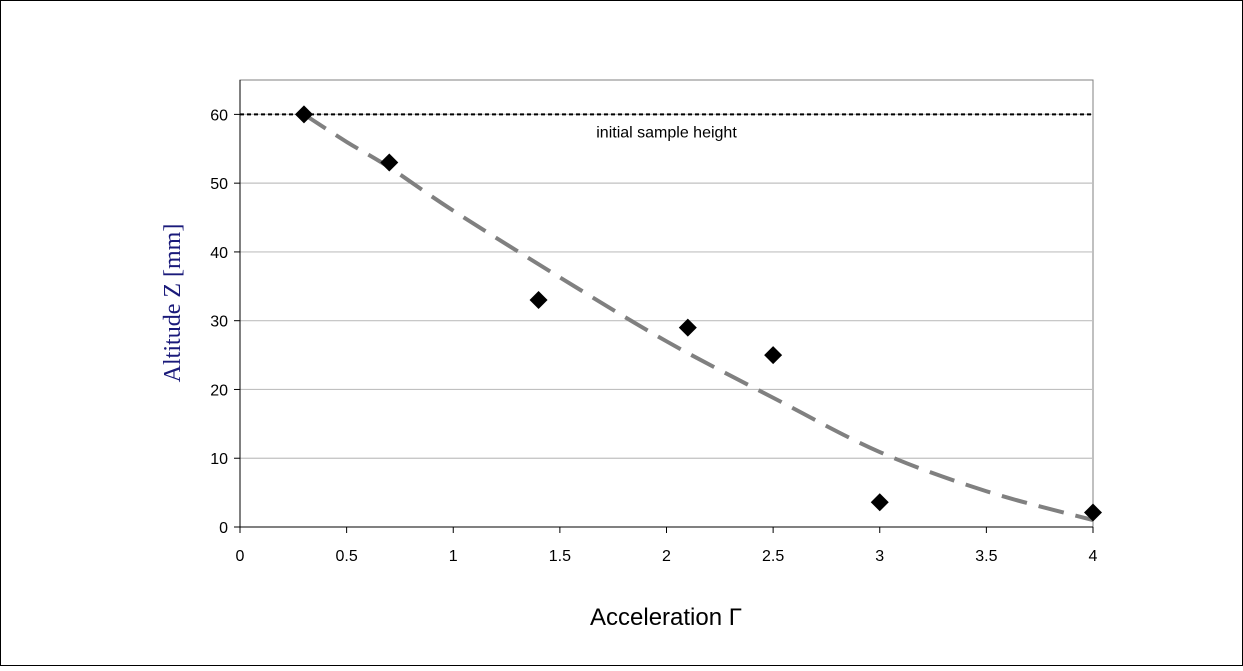 The width and height of the screenshot is (1243, 671). What do you see at coordinates (219, 115) in the screenshot?
I see `y-tick-label: 60` at bounding box center [219, 115].